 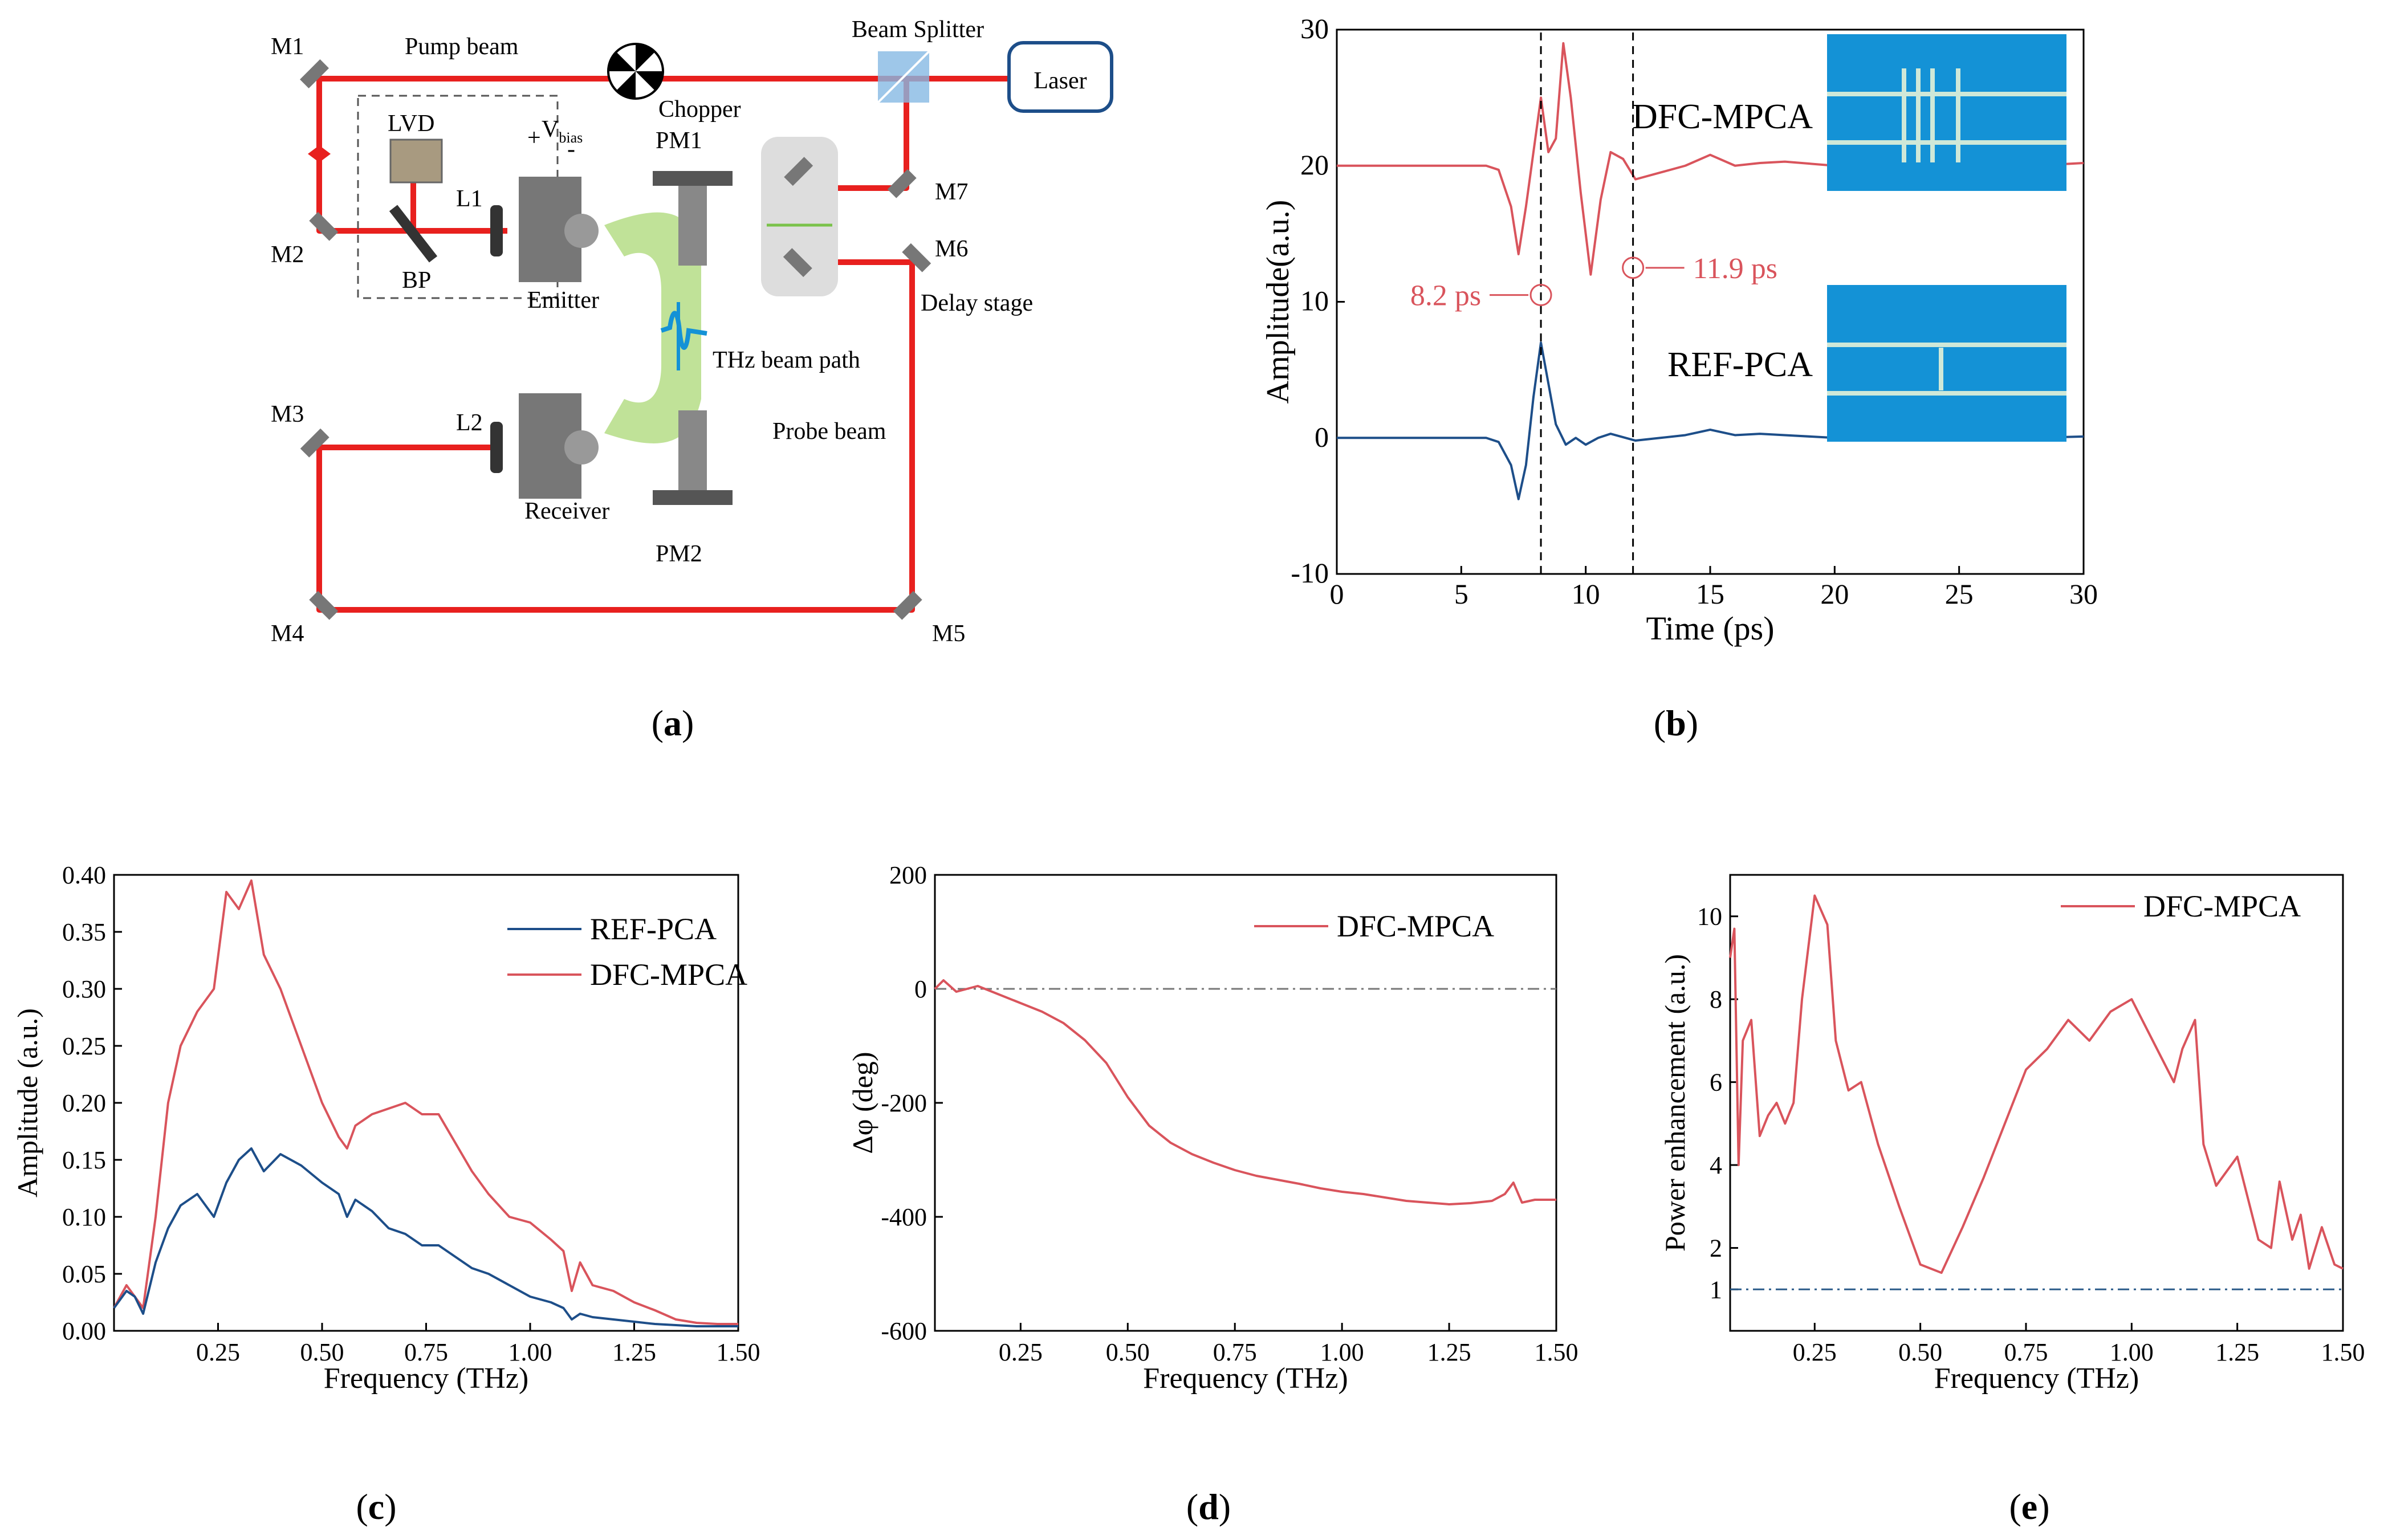 What do you see at coordinates (1710, 628) in the screenshot?
I see `x-axis-label: Time (ps)` at bounding box center [1710, 628].